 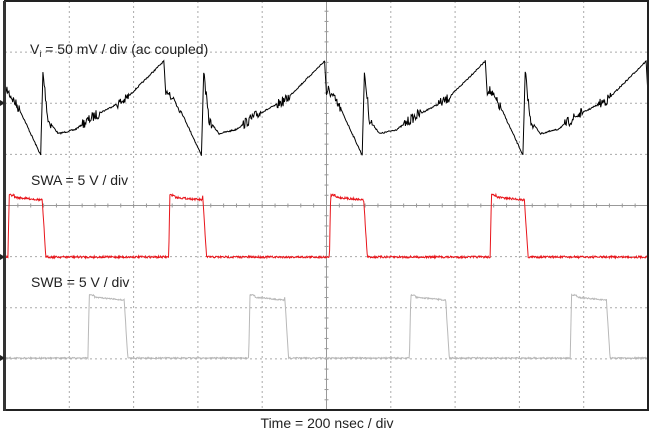 I want to click on swb-label: SWB = 5 V / div, so click(x=80, y=282).